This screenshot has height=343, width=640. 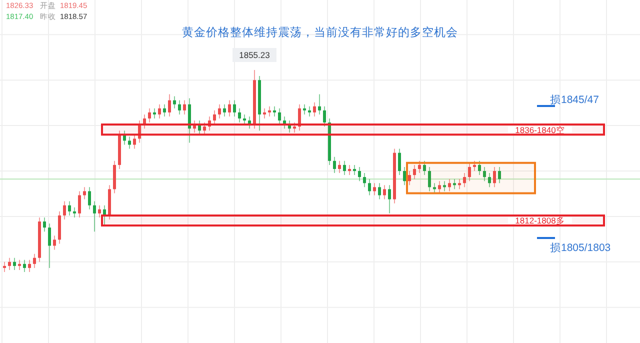 I want to click on text: 损1805/1803, so click(x=580, y=248).